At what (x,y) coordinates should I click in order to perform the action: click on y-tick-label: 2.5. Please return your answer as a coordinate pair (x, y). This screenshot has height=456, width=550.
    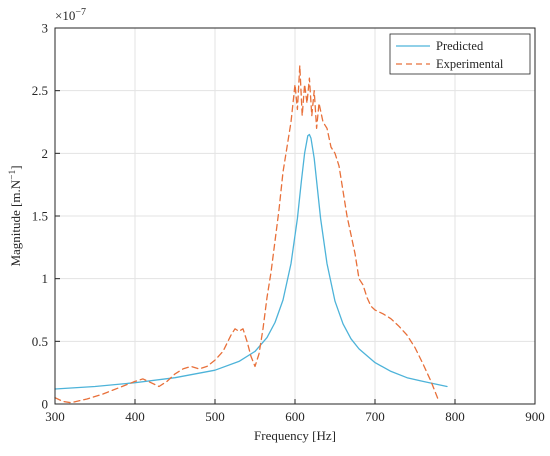
    Looking at the image, I should click on (40, 90).